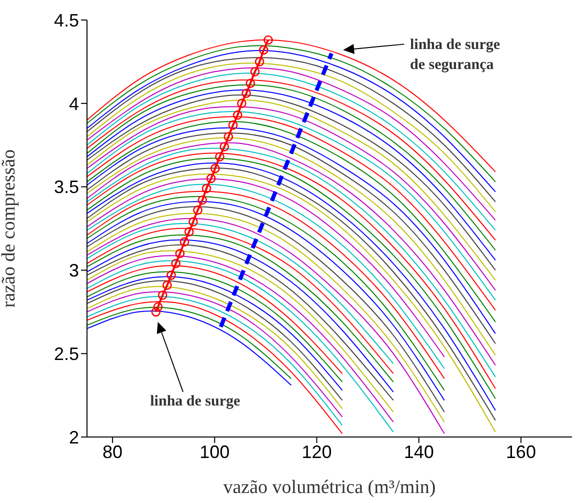  Describe the element at coordinates (66, 354) in the screenshot. I see `y-tick-label: 2.5` at that location.